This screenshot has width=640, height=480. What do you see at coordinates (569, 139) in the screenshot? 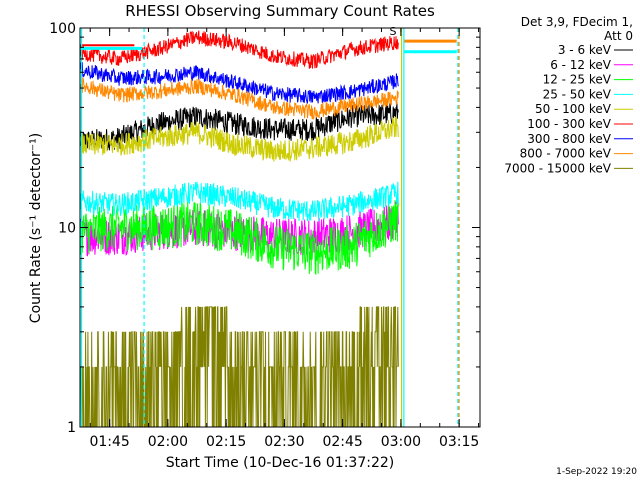
I see `legend-label: 300 - 800 keV` at bounding box center [569, 139].